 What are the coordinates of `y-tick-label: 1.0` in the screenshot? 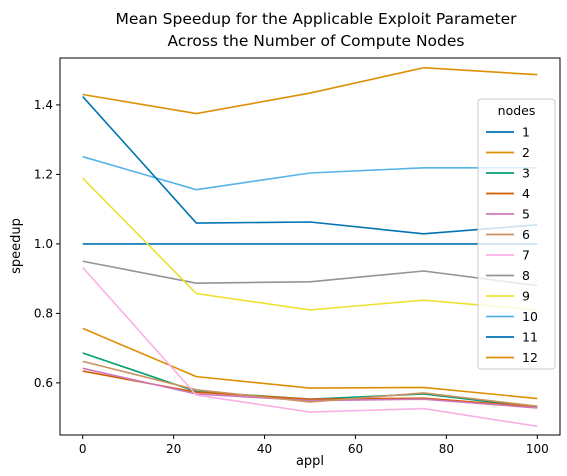 It's located at (43, 244).